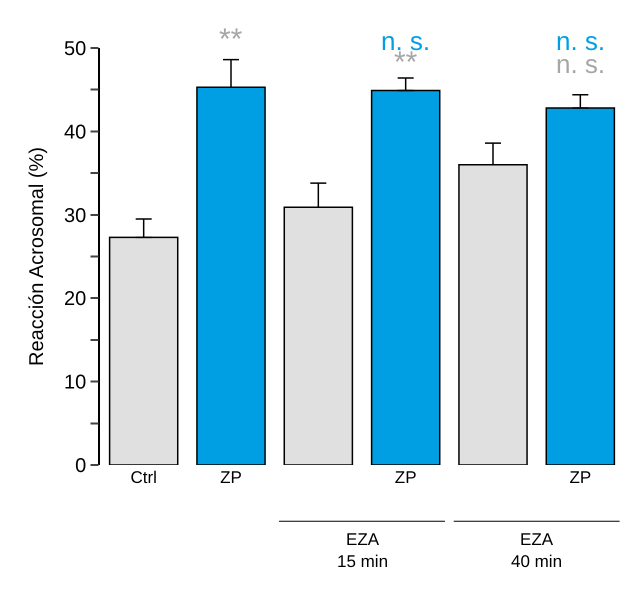 The height and width of the screenshot is (591, 634). I want to click on y-tick-label: 30, so click(75, 215).